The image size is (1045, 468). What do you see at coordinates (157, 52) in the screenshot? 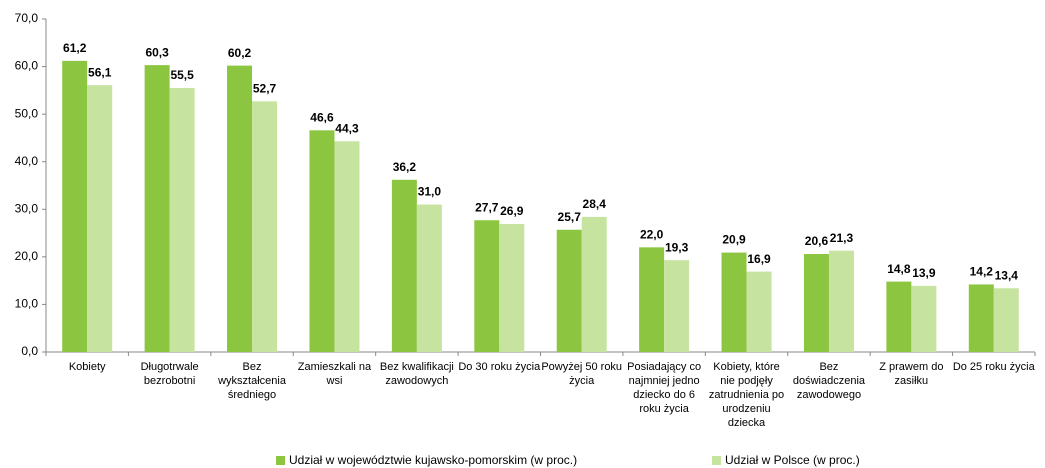
I see `data-label: 60,3` at bounding box center [157, 52].